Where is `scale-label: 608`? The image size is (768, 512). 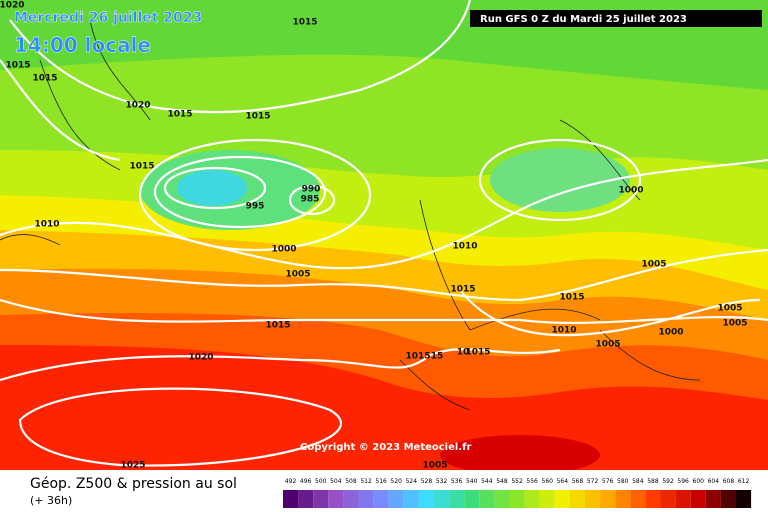
scale-label: 608 is located at coordinates (729, 481).